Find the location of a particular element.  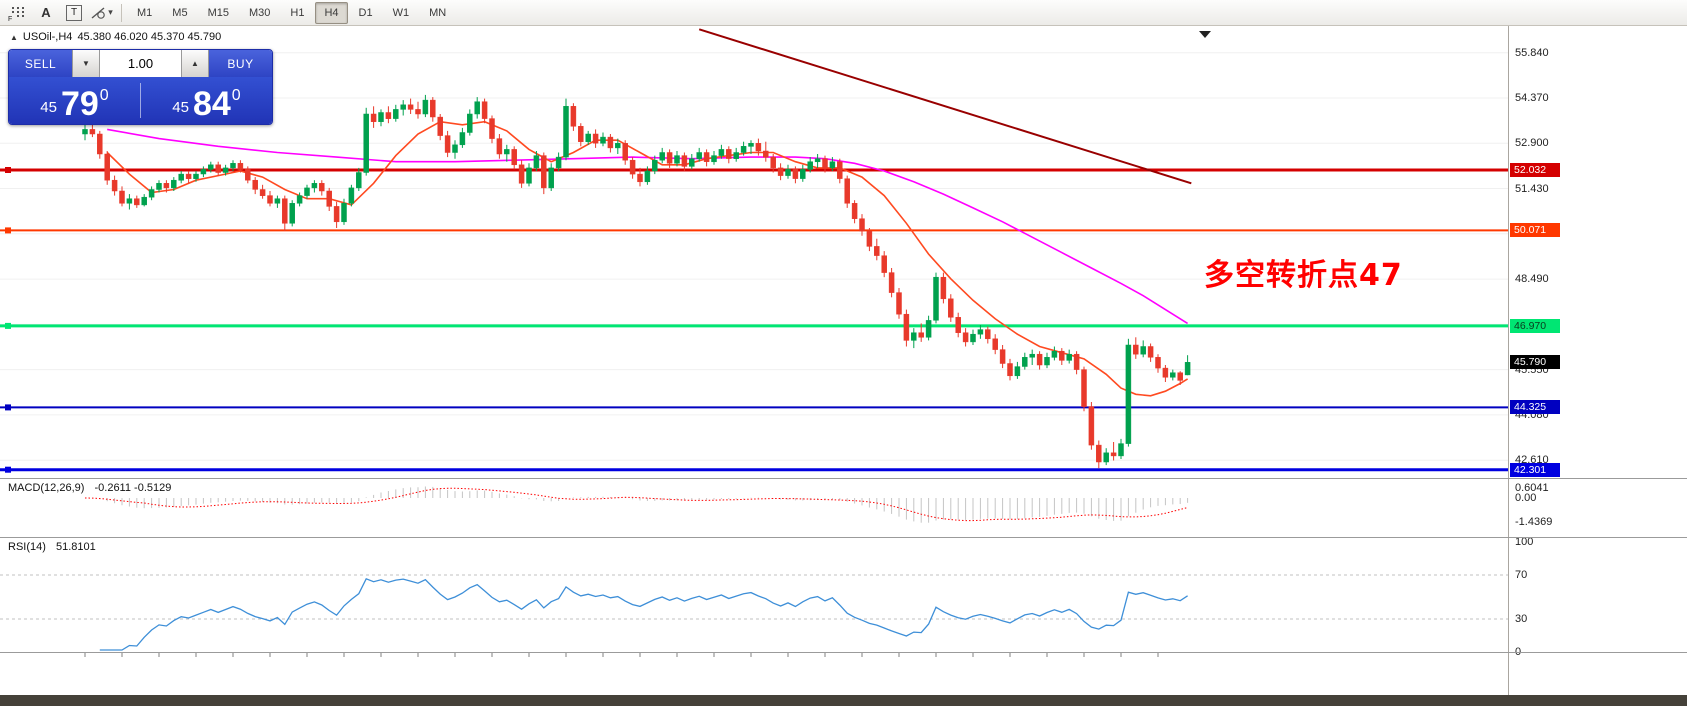

price-divider is located at coordinates (140, 100).